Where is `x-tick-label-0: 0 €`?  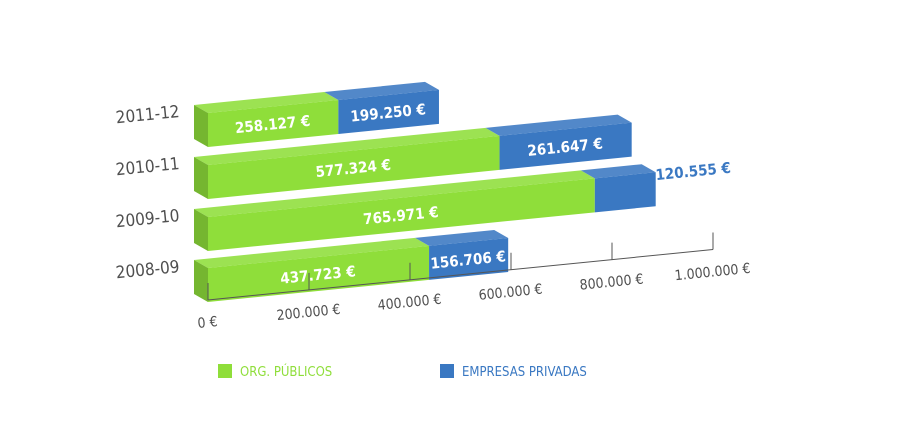
x-tick-label-0: 0 € is located at coordinates (208, 323).